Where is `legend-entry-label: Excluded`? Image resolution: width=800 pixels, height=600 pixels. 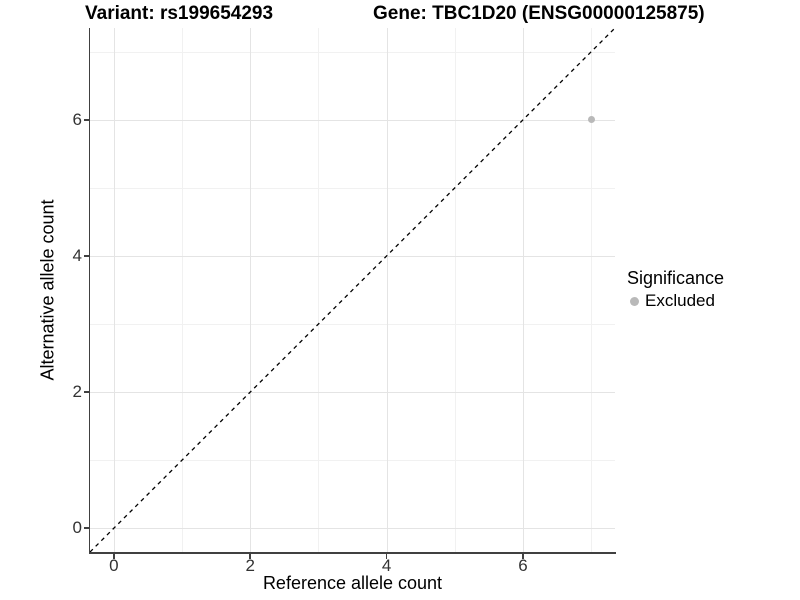 legend-entry-label: Excluded is located at coordinates (680, 300).